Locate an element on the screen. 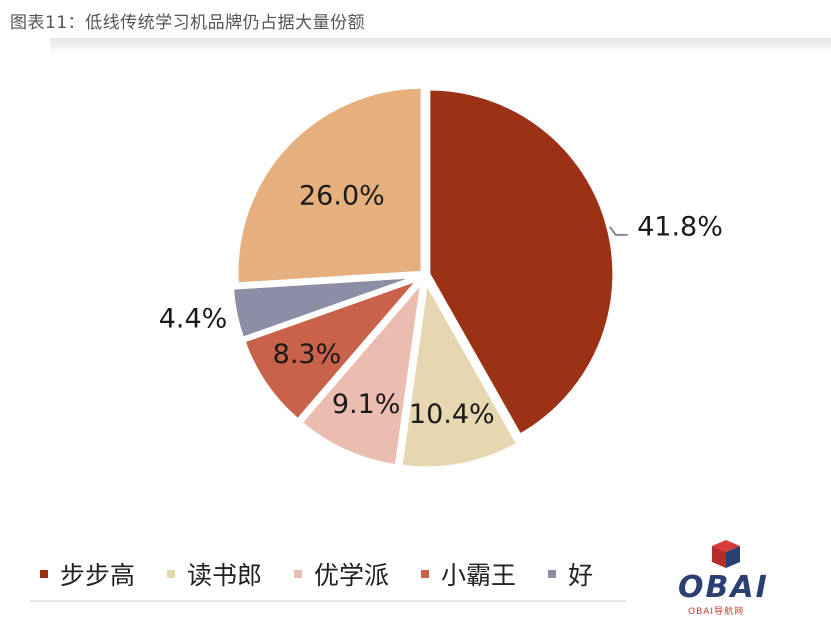  legend-item: 读书郎 is located at coordinates (214, 574).